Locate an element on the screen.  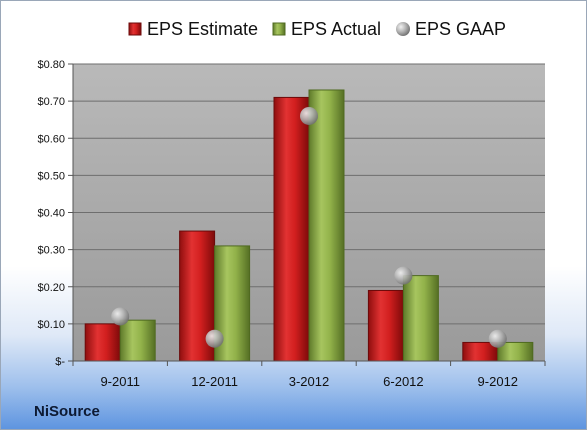
legend-label: EPS GAAP is located at coordinates (460, 29).